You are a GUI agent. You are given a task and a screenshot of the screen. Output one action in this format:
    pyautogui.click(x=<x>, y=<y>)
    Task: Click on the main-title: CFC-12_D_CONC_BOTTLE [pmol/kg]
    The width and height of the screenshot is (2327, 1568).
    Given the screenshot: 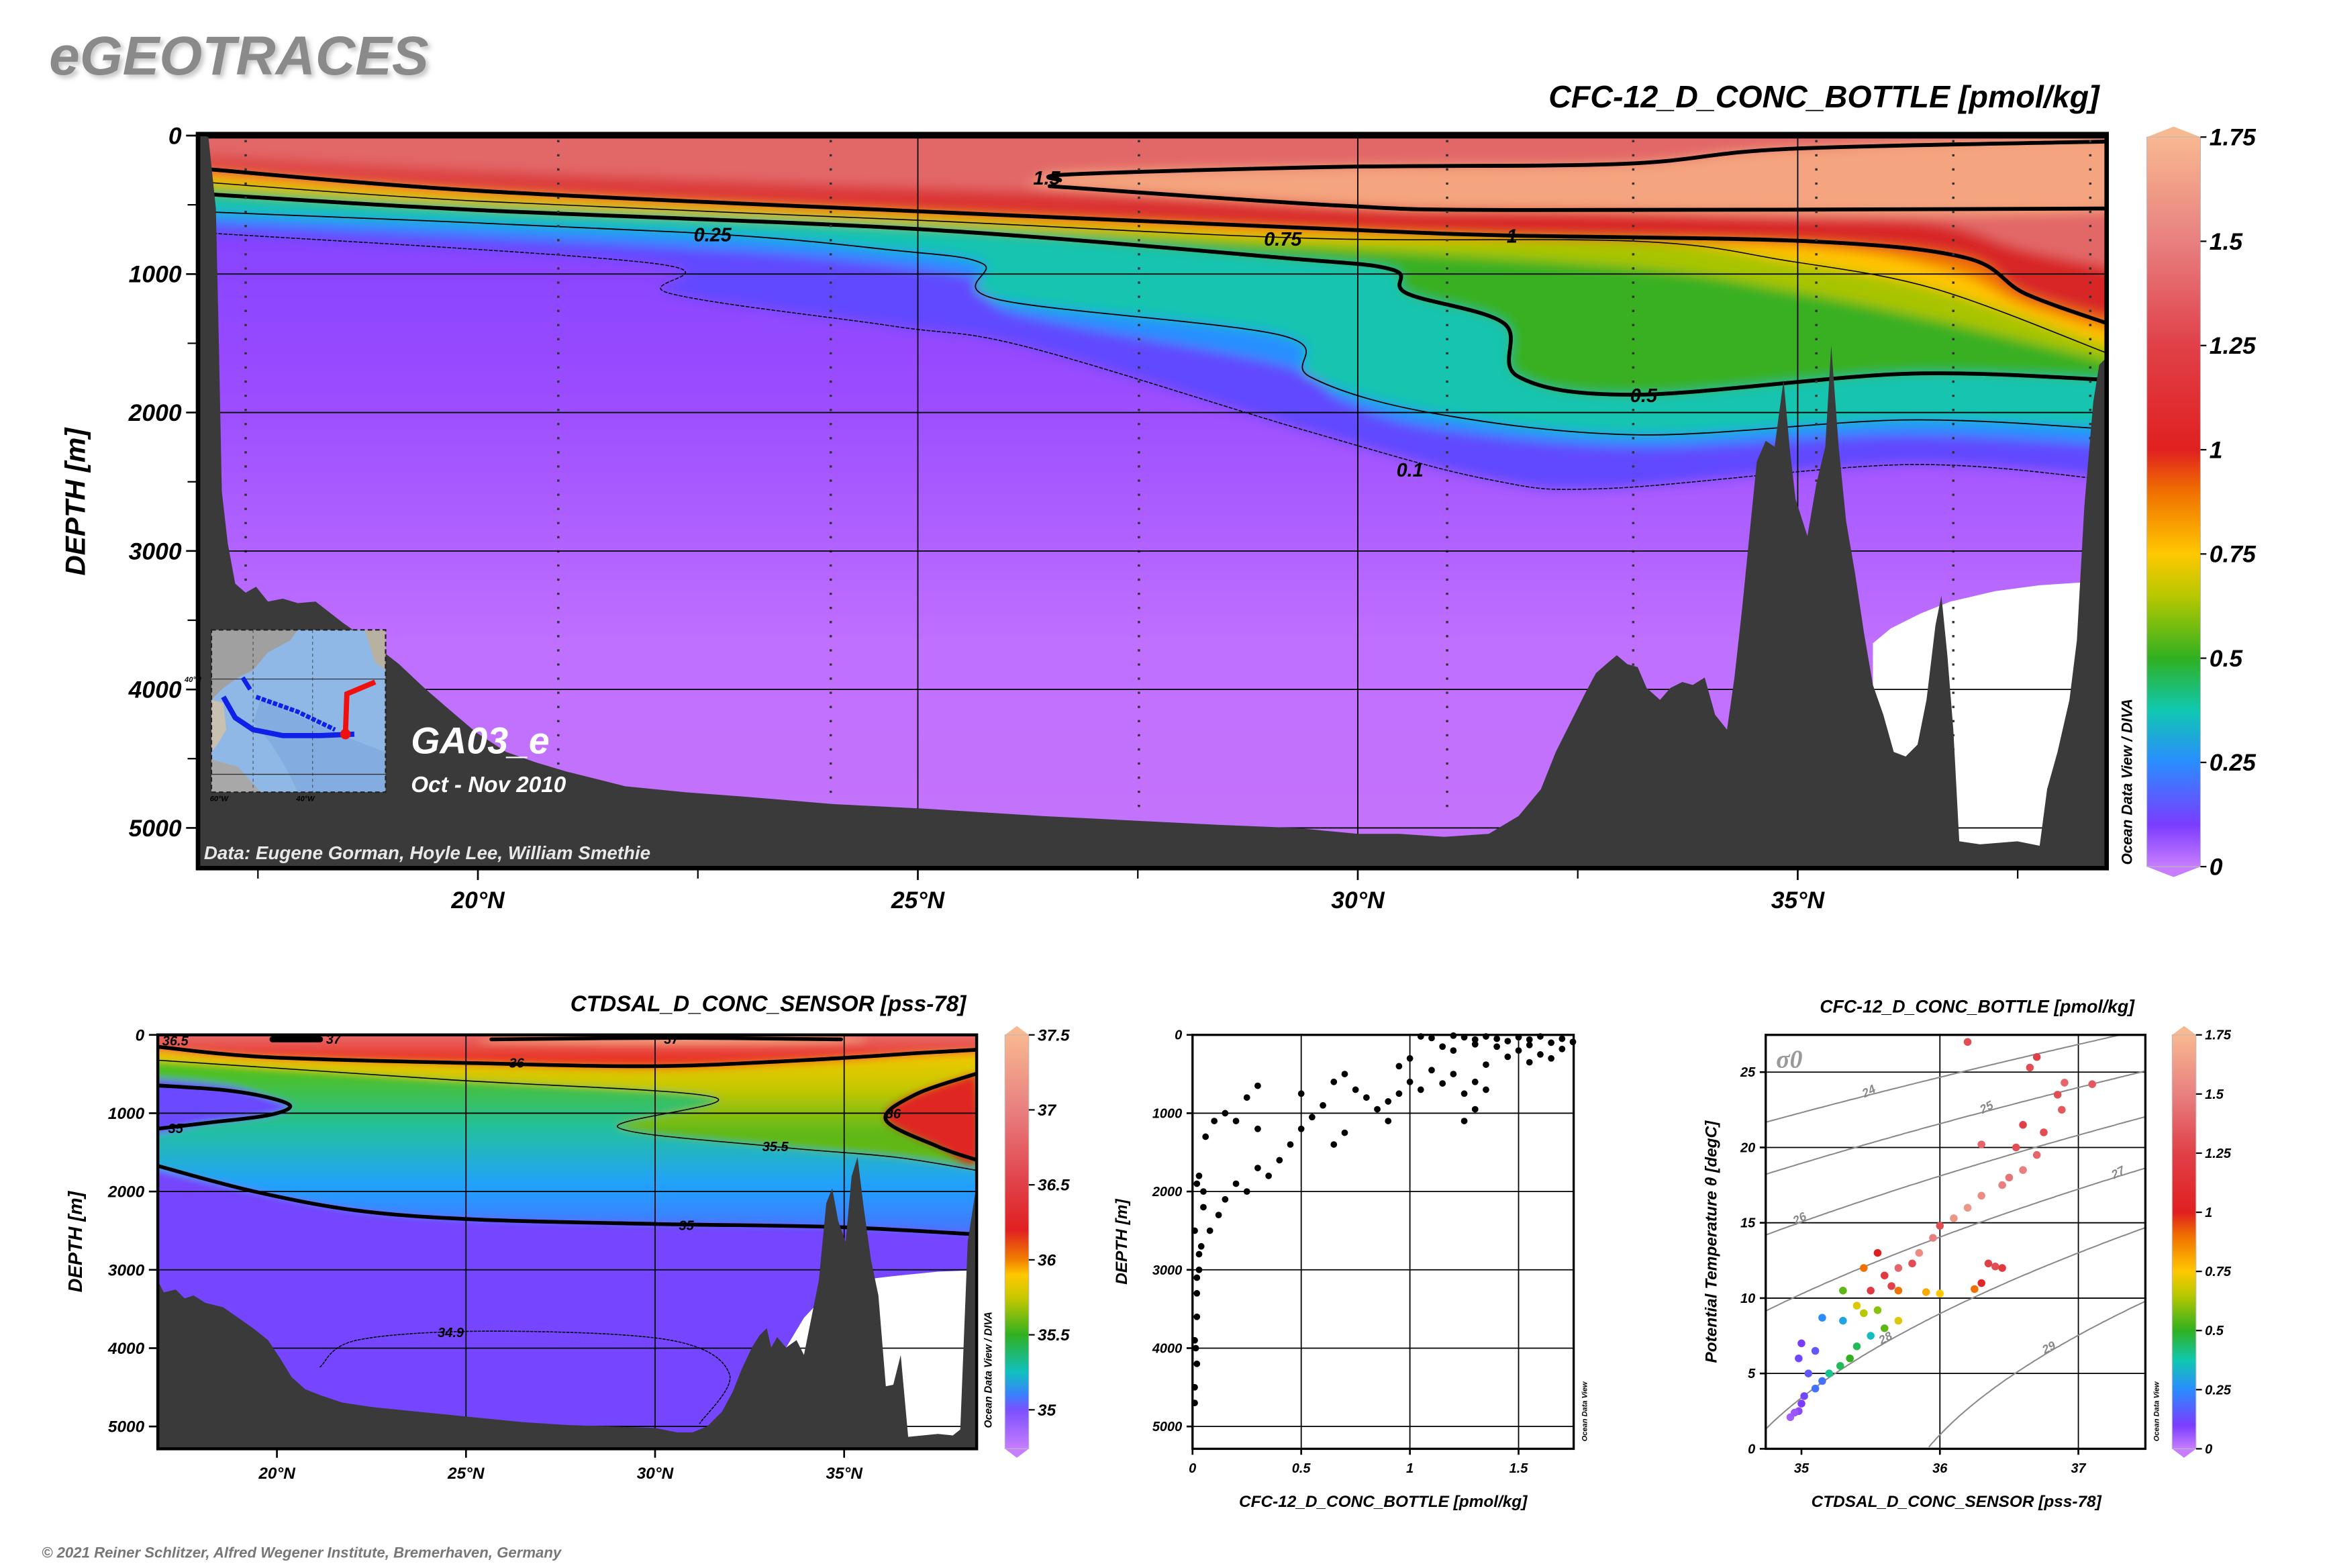 What is the action you would take?
    pyautogui.click(x=1824, y=96)
    